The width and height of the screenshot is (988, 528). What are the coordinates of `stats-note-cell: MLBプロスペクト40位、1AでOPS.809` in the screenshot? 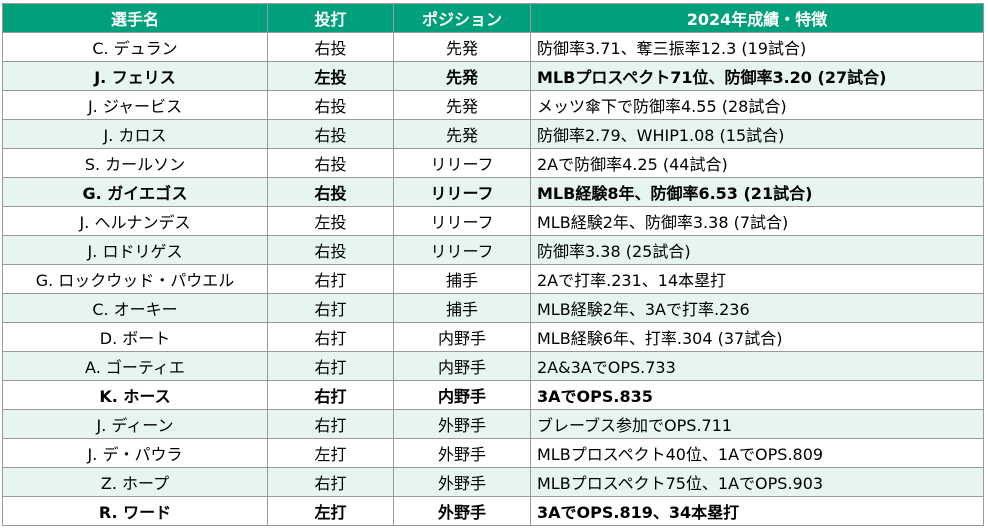 It's located at (757, 453).